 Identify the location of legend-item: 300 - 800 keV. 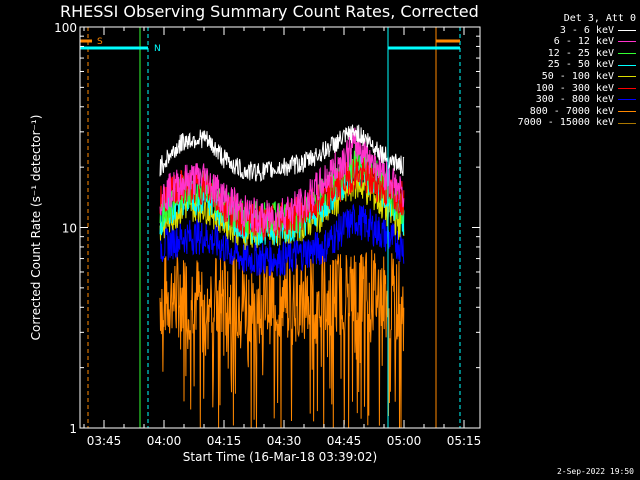
(577, 100).